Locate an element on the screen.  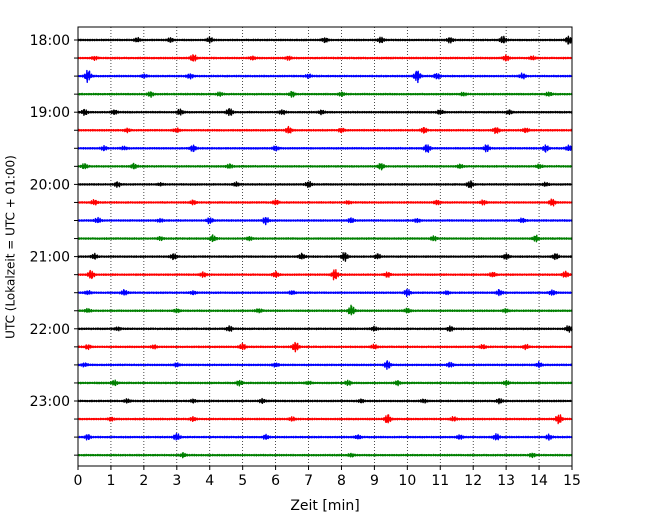
trace-1930 is located at coordinates (325, 148).